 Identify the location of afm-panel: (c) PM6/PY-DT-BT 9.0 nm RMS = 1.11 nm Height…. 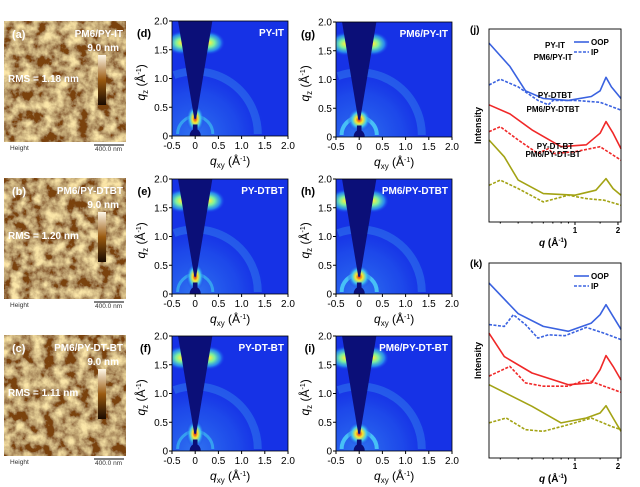
(65, 401).